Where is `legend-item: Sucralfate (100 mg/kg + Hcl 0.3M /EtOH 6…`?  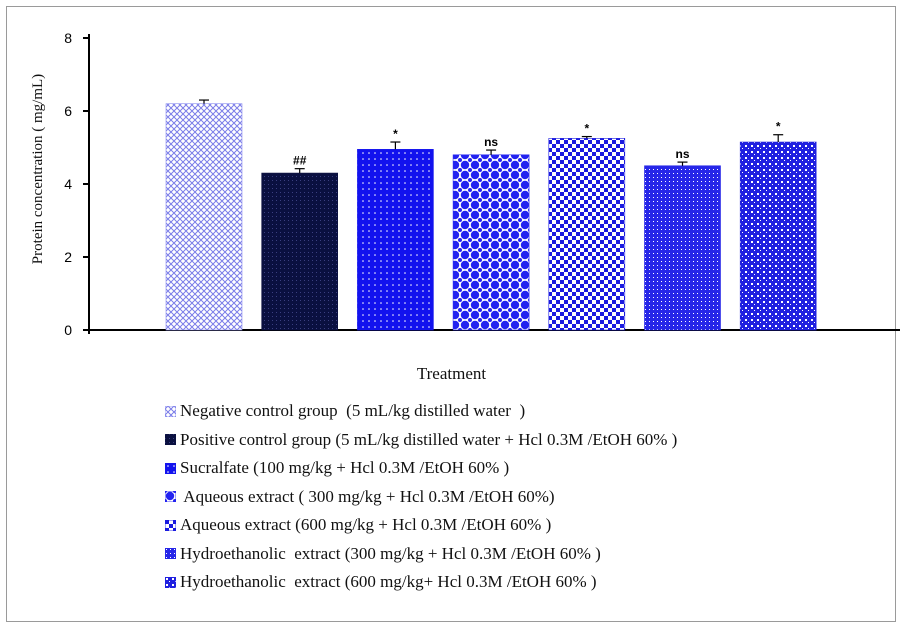 legend-item: Sucralfate (100 mg/kg + Hcl 0.3M /EtOH 6… is located at coordinates (421, 468).